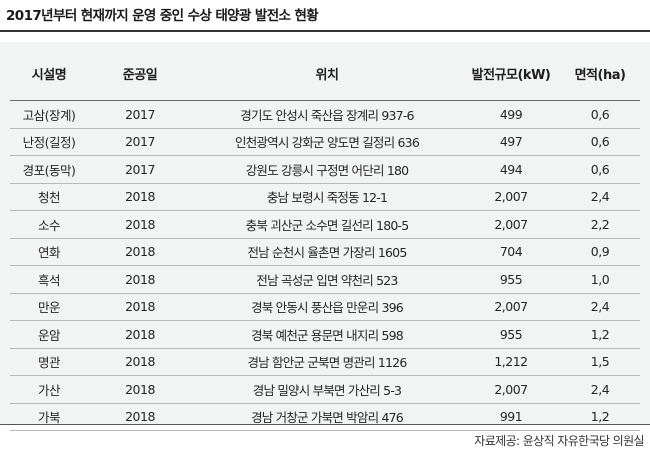 The width and height of the screenshot is (650, 455). I want to click on header-capacity: 발전규모(kW), so click(511, 71).